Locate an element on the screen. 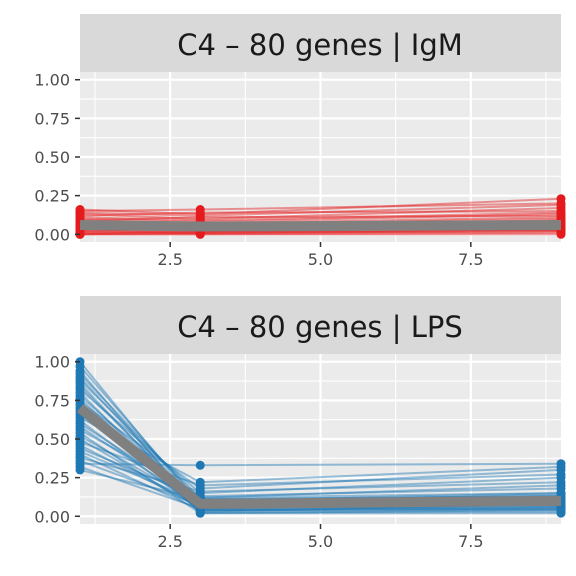  panel-title: C4 – 80 genes | IgM is located at coordinates (320, 45).